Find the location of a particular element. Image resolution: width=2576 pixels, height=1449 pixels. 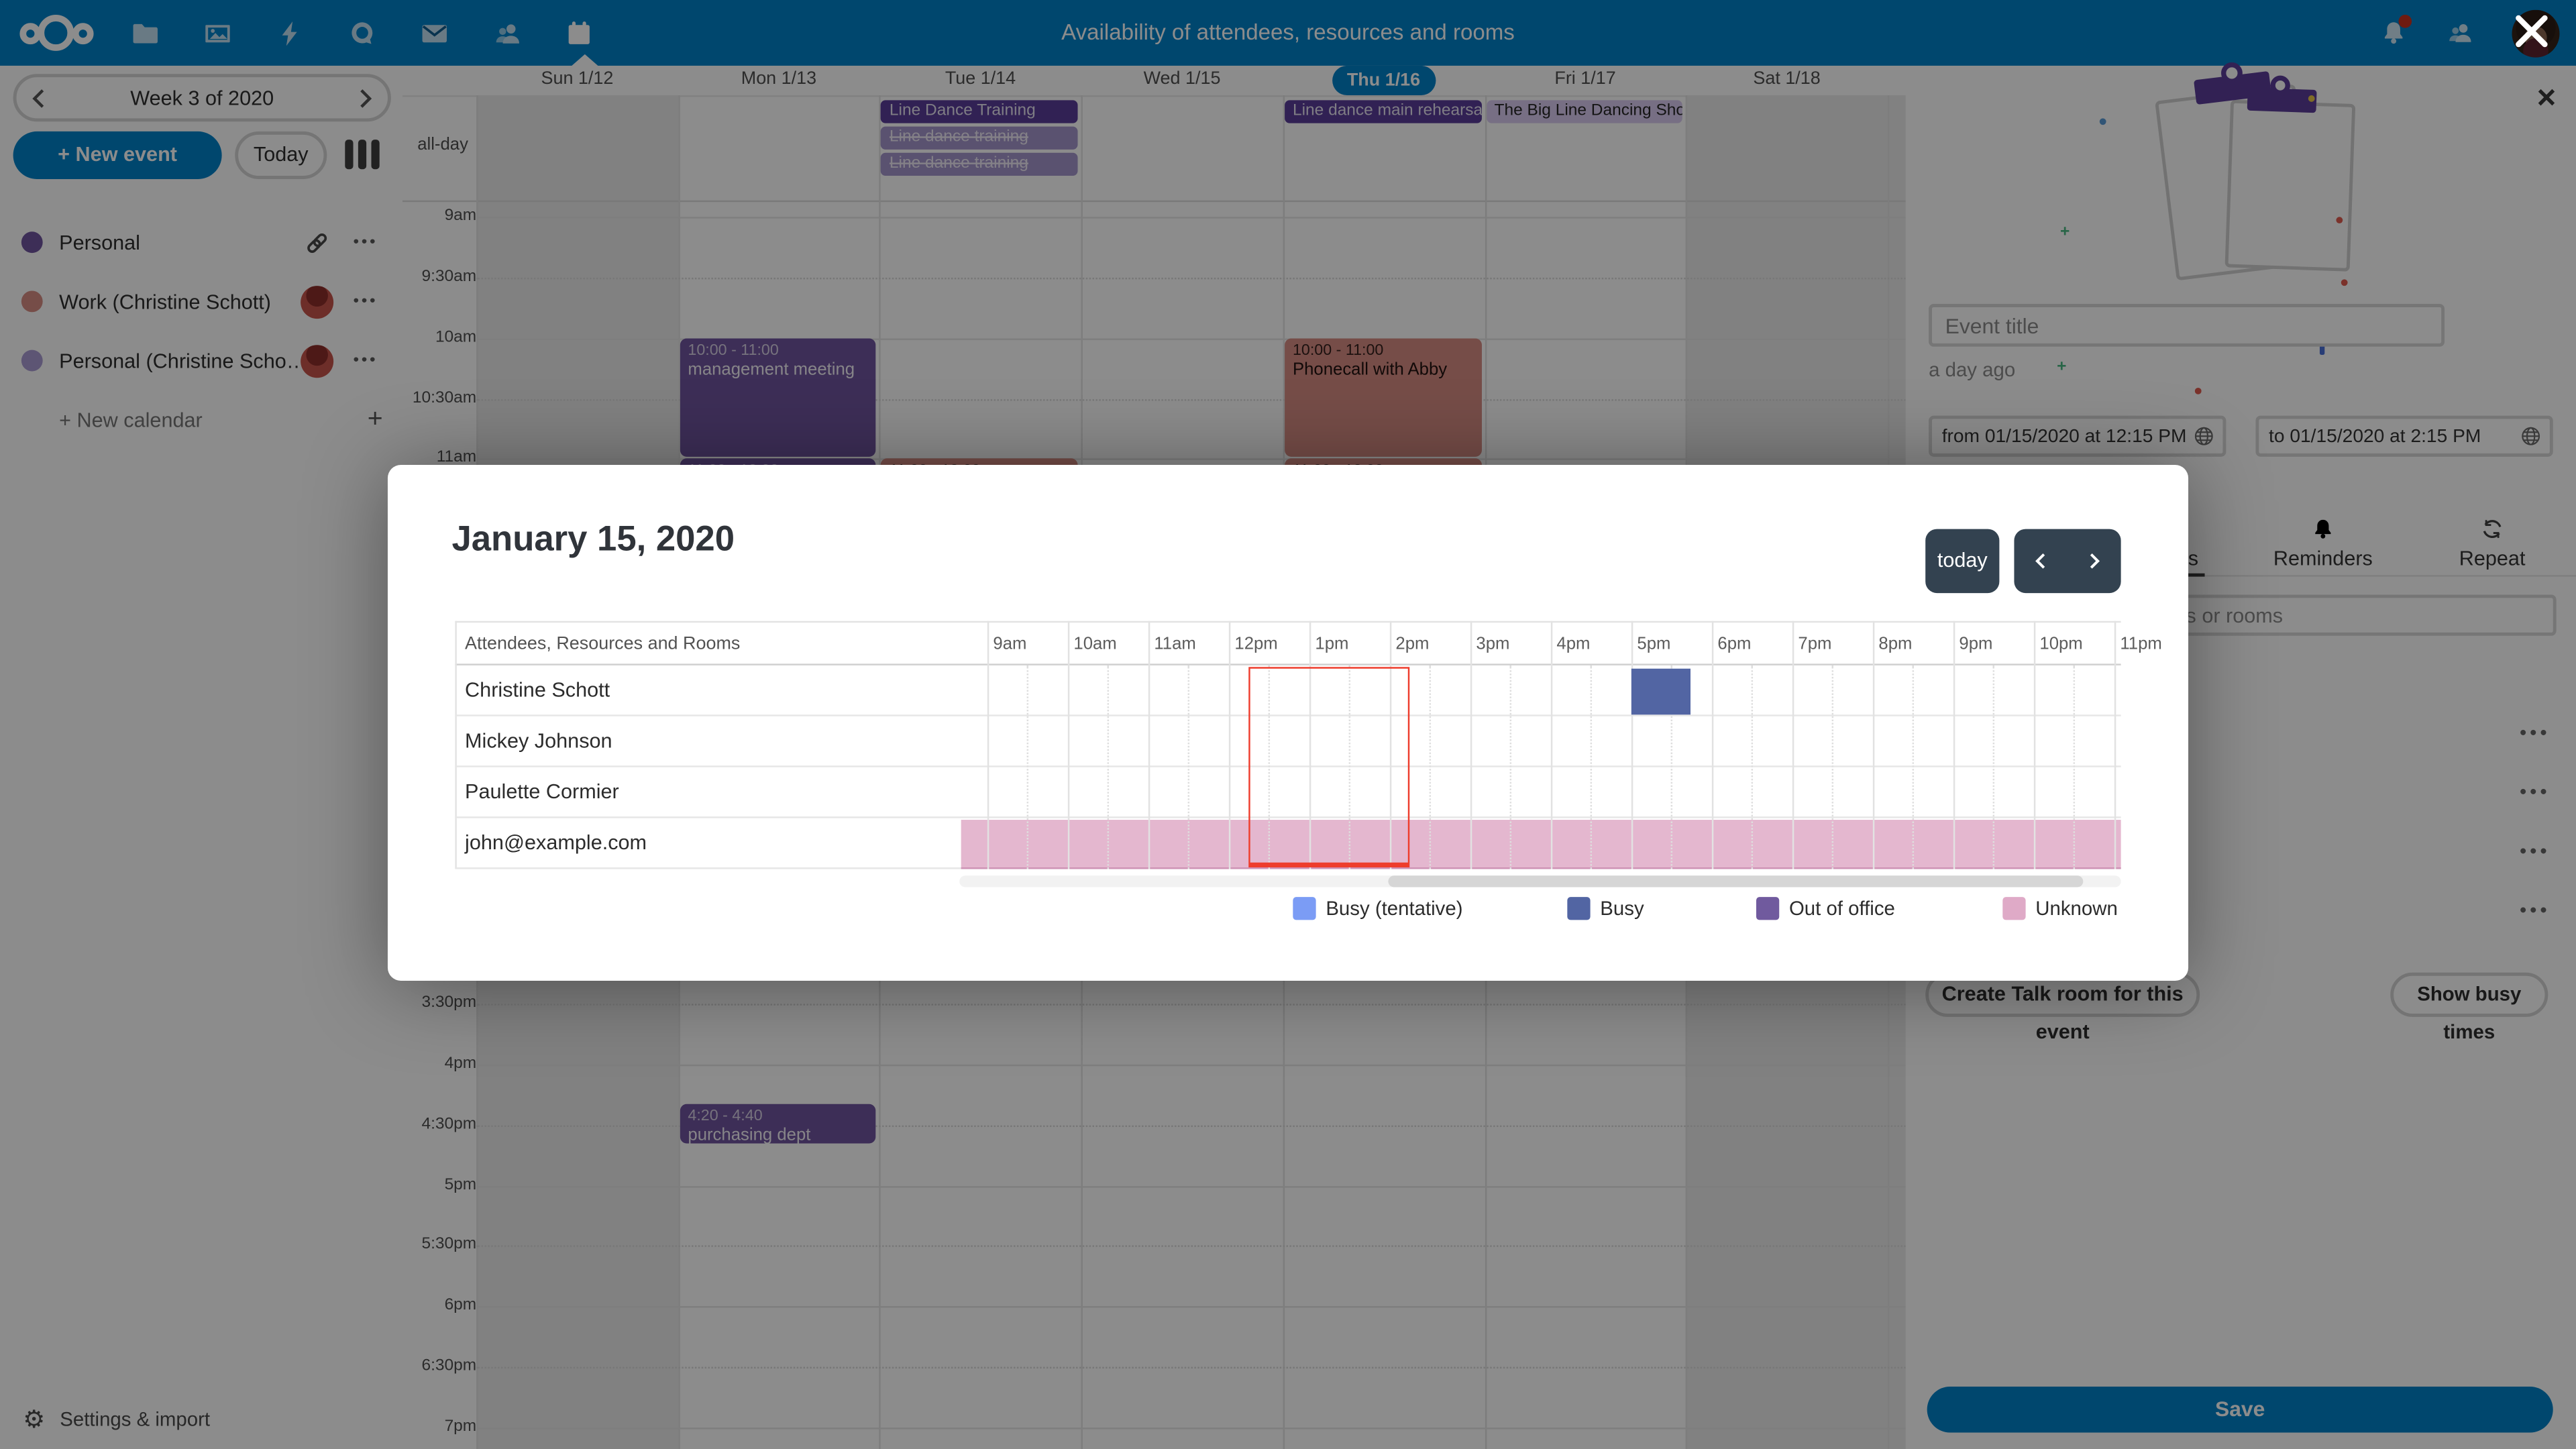

previous-day-button is located at coordinates (2041, 561).